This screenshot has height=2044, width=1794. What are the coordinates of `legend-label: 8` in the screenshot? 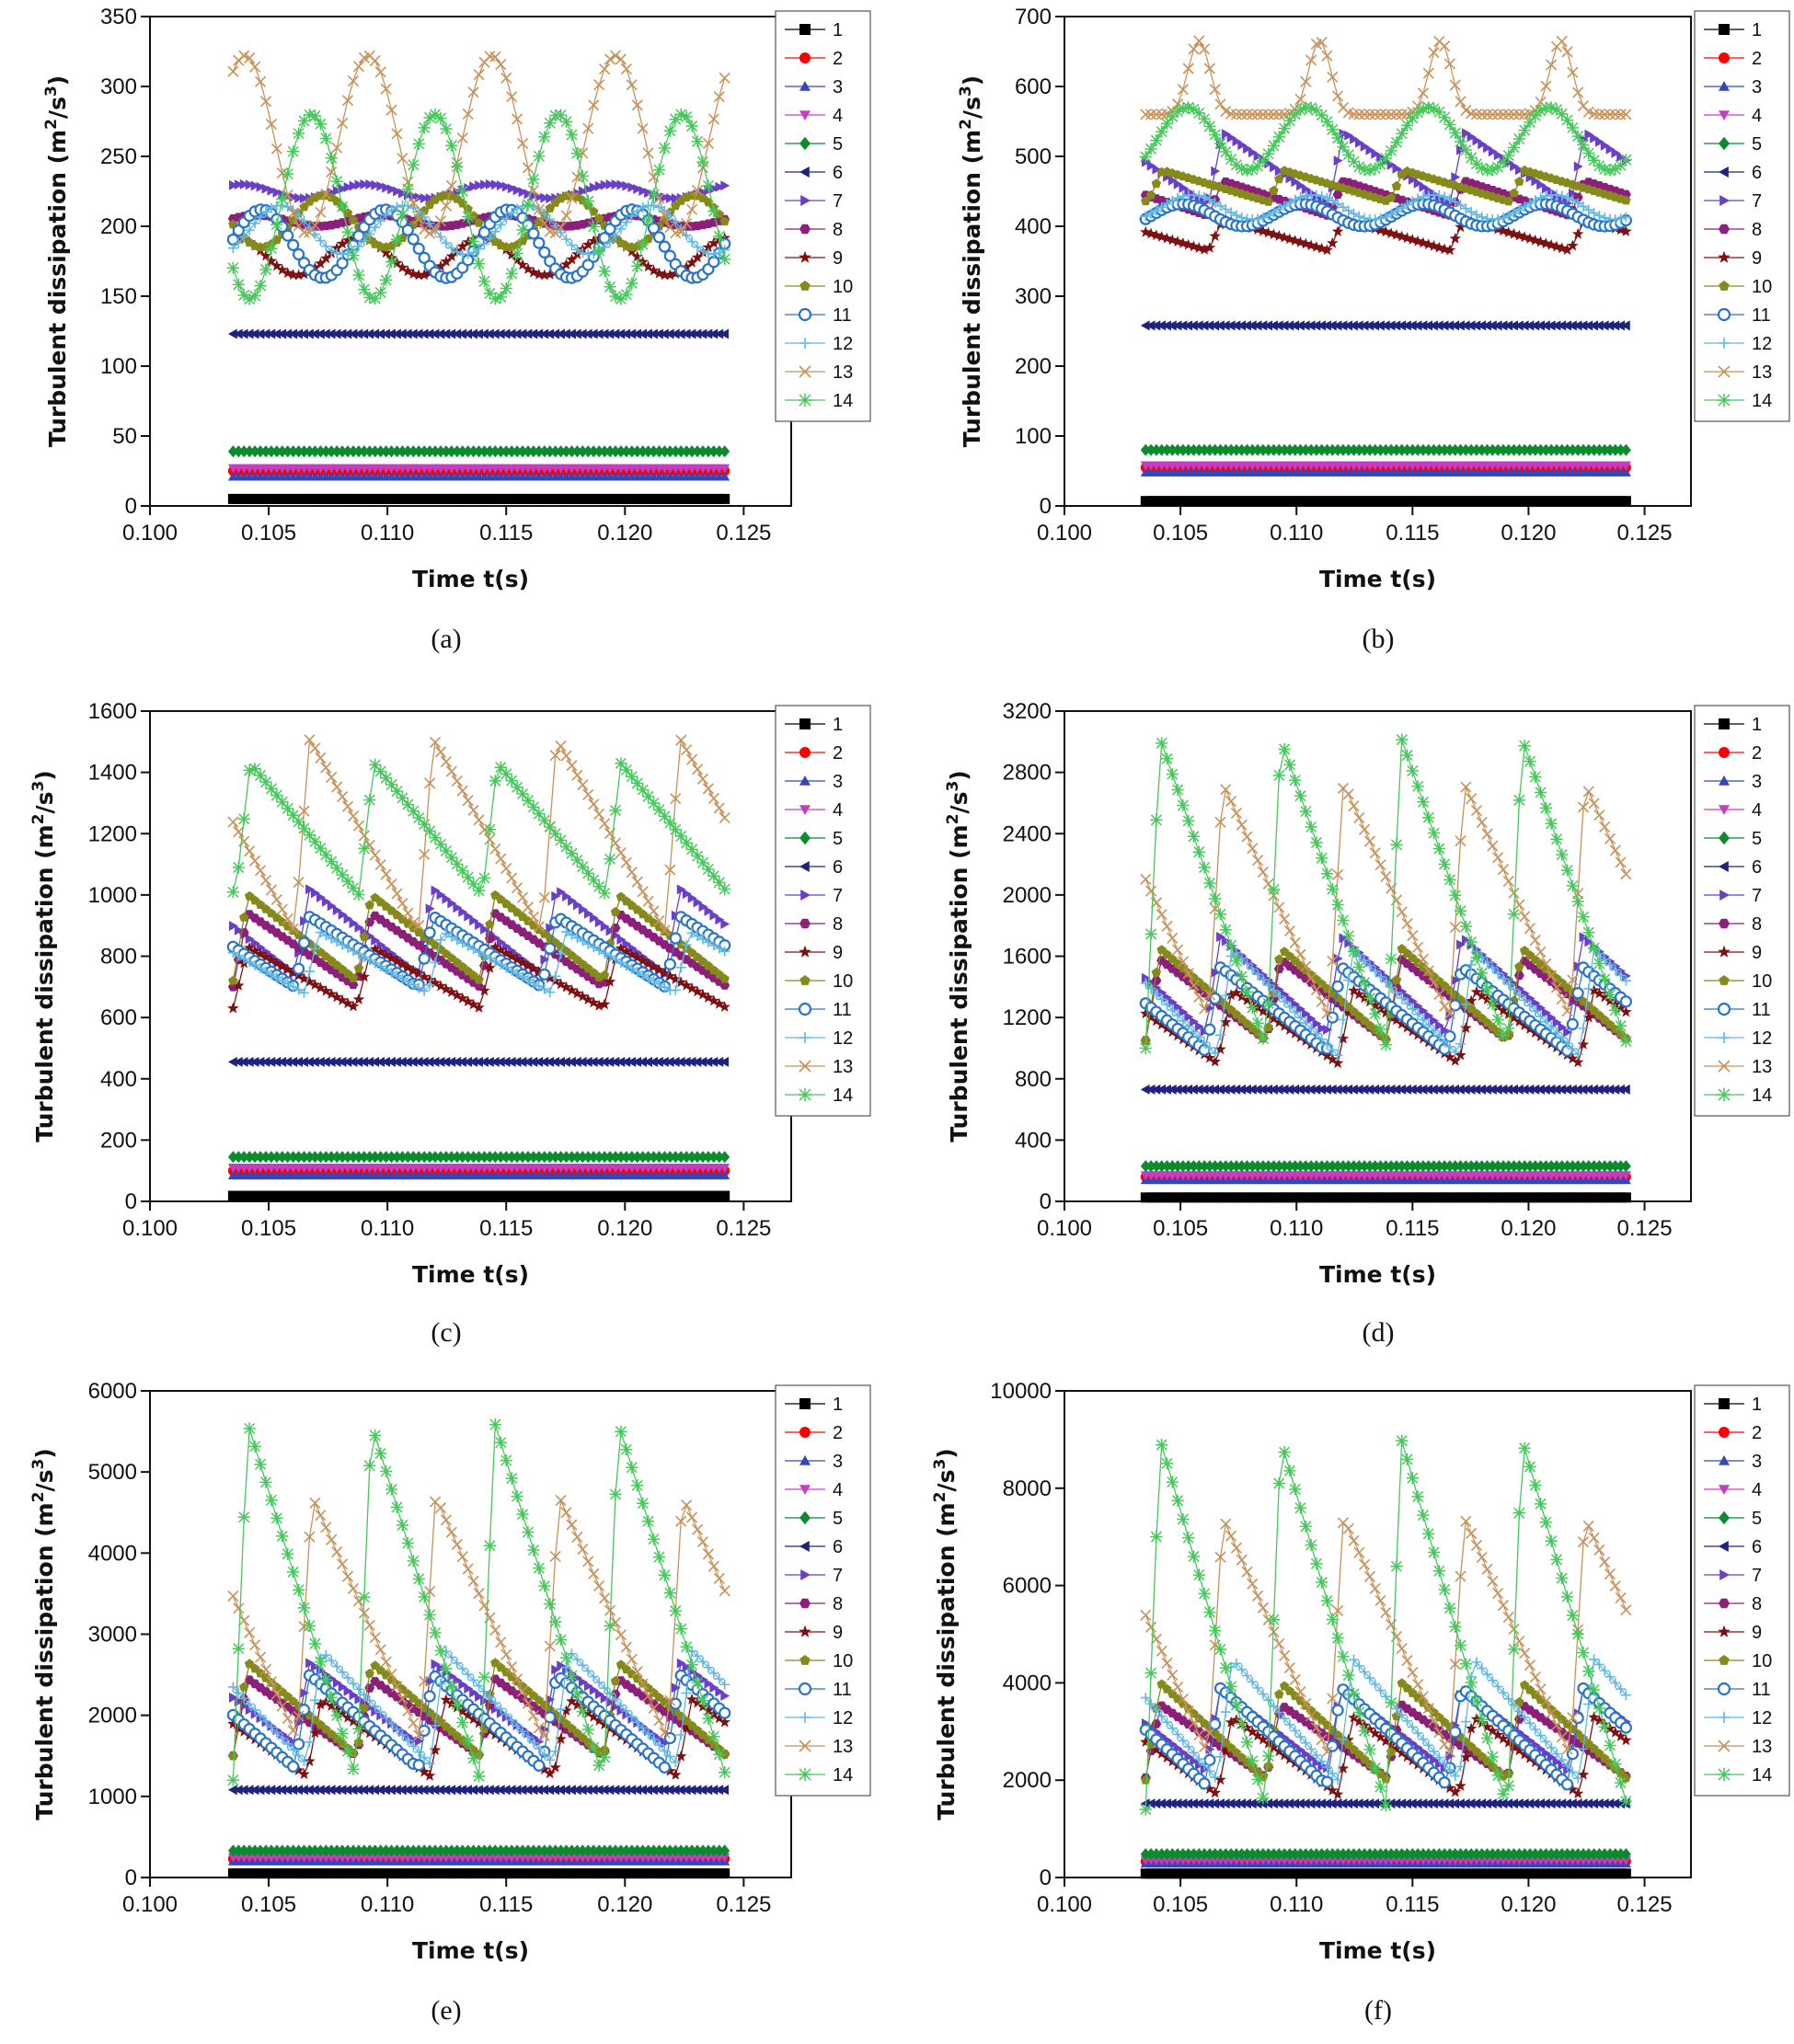 It's located at (1757, 230).